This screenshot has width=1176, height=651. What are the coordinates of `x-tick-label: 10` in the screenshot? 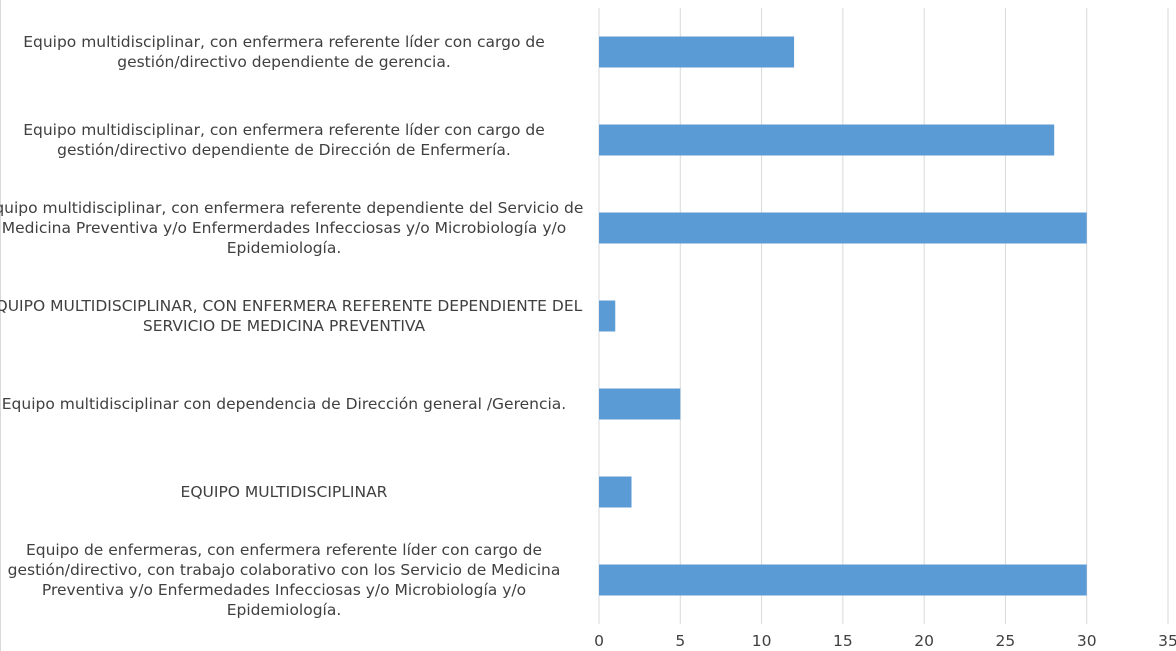 It's located at (762, 641).